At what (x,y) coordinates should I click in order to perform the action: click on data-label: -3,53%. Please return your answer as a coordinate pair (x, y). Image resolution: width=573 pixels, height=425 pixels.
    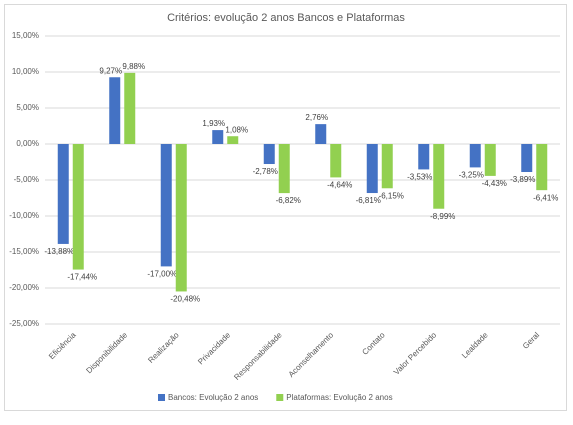
    Looking at the image, I should click on (419, 177).